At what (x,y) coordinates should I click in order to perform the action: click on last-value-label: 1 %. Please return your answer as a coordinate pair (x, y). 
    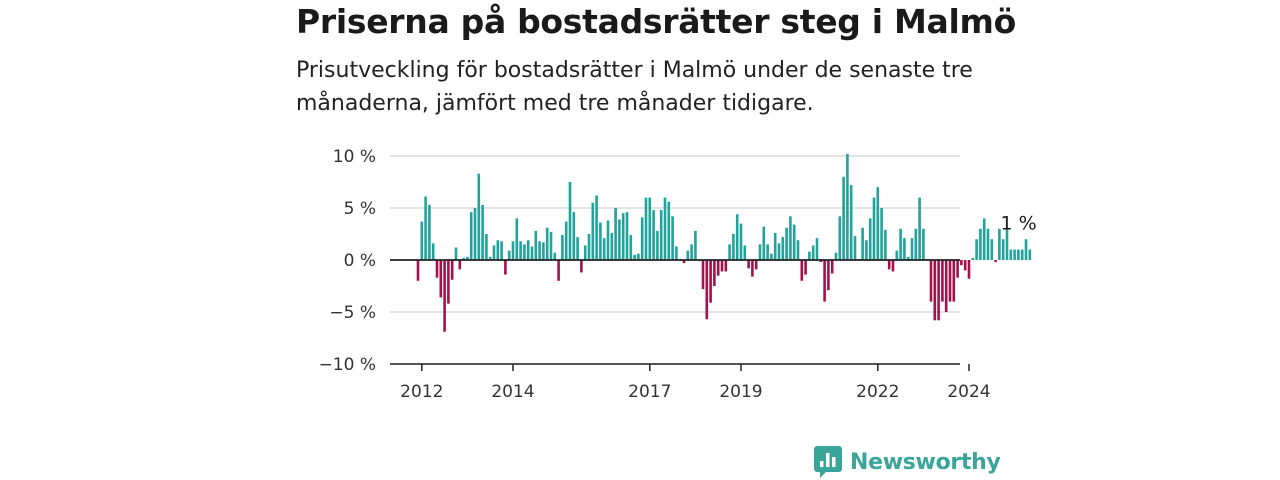
    Looking at the image, I should click on (1019, 224).